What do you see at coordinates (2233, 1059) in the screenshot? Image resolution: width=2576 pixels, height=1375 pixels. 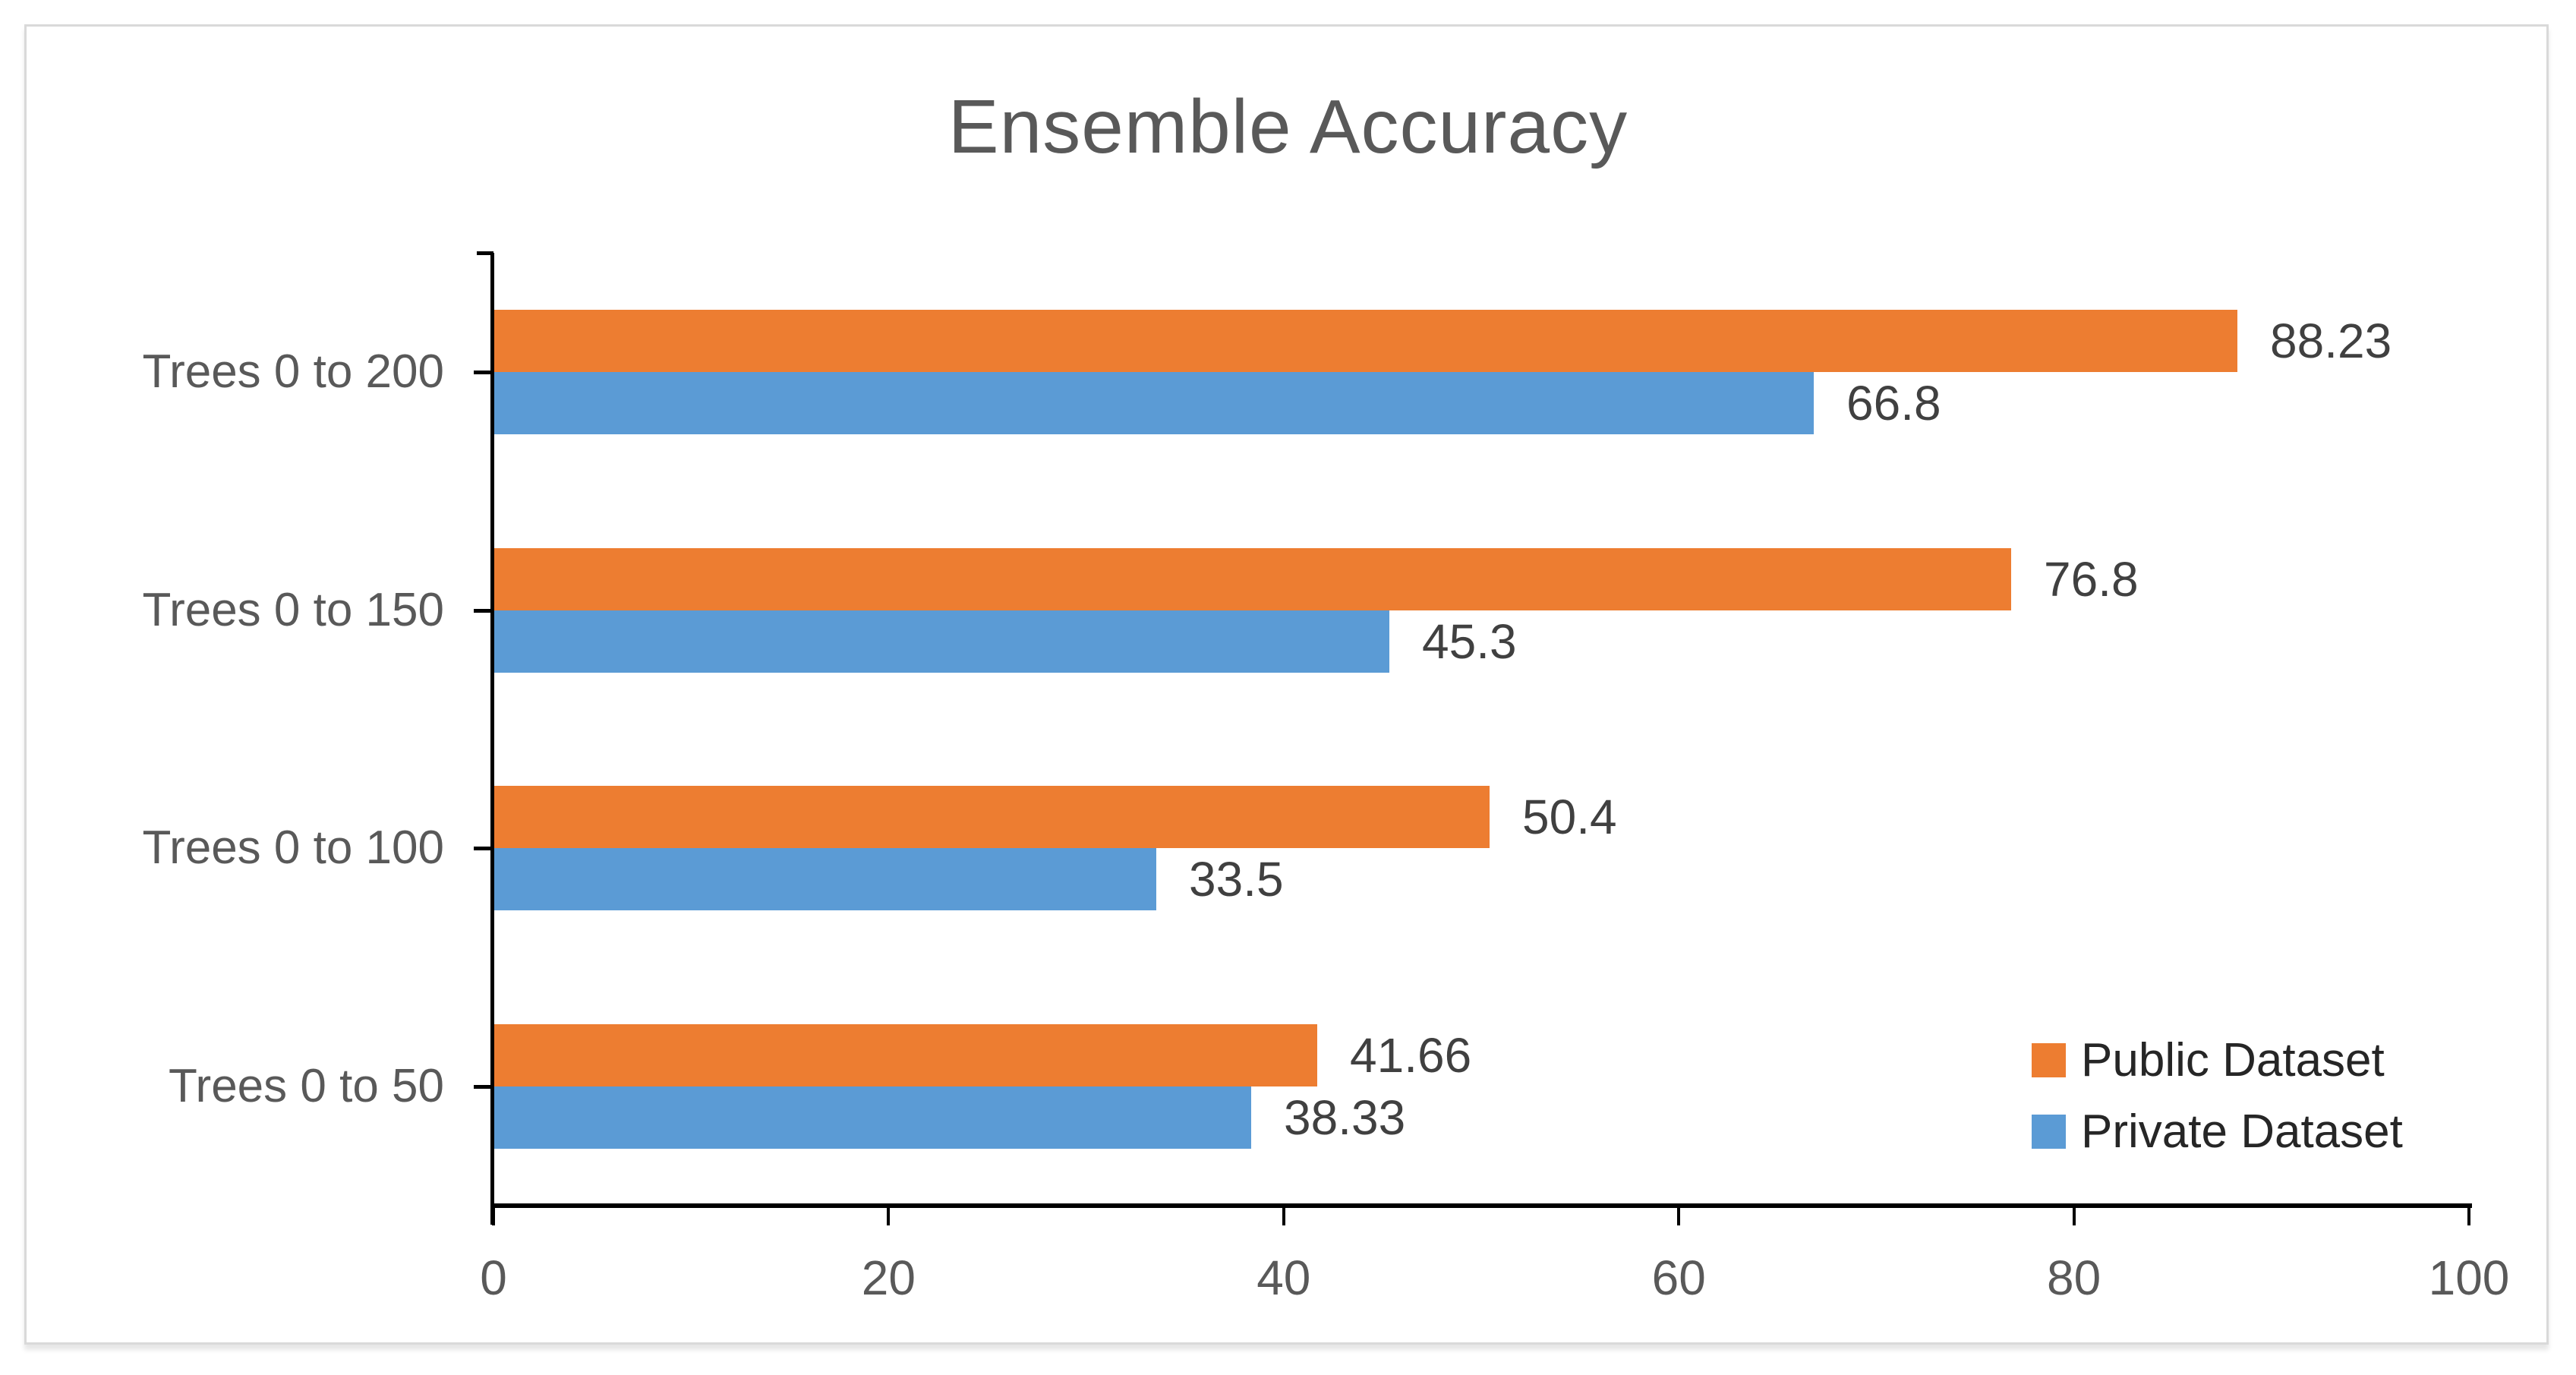 I see `legend-label: Public Dataset` at bounding box center [2233, 1059].